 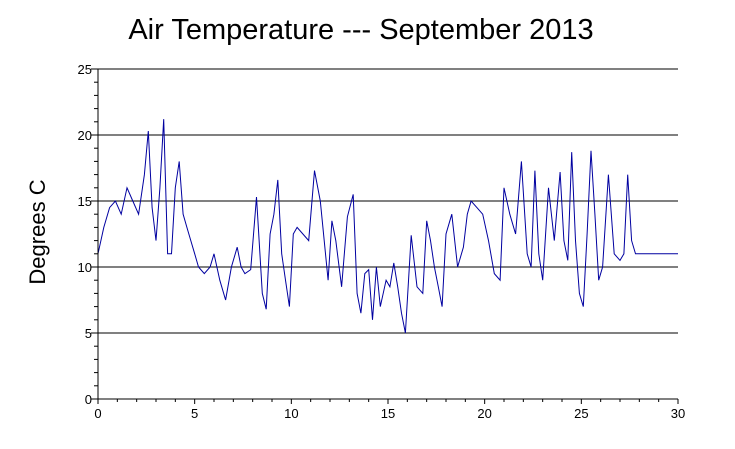 I want to click on y-tick-label: 5, so click(x=88, y=333).